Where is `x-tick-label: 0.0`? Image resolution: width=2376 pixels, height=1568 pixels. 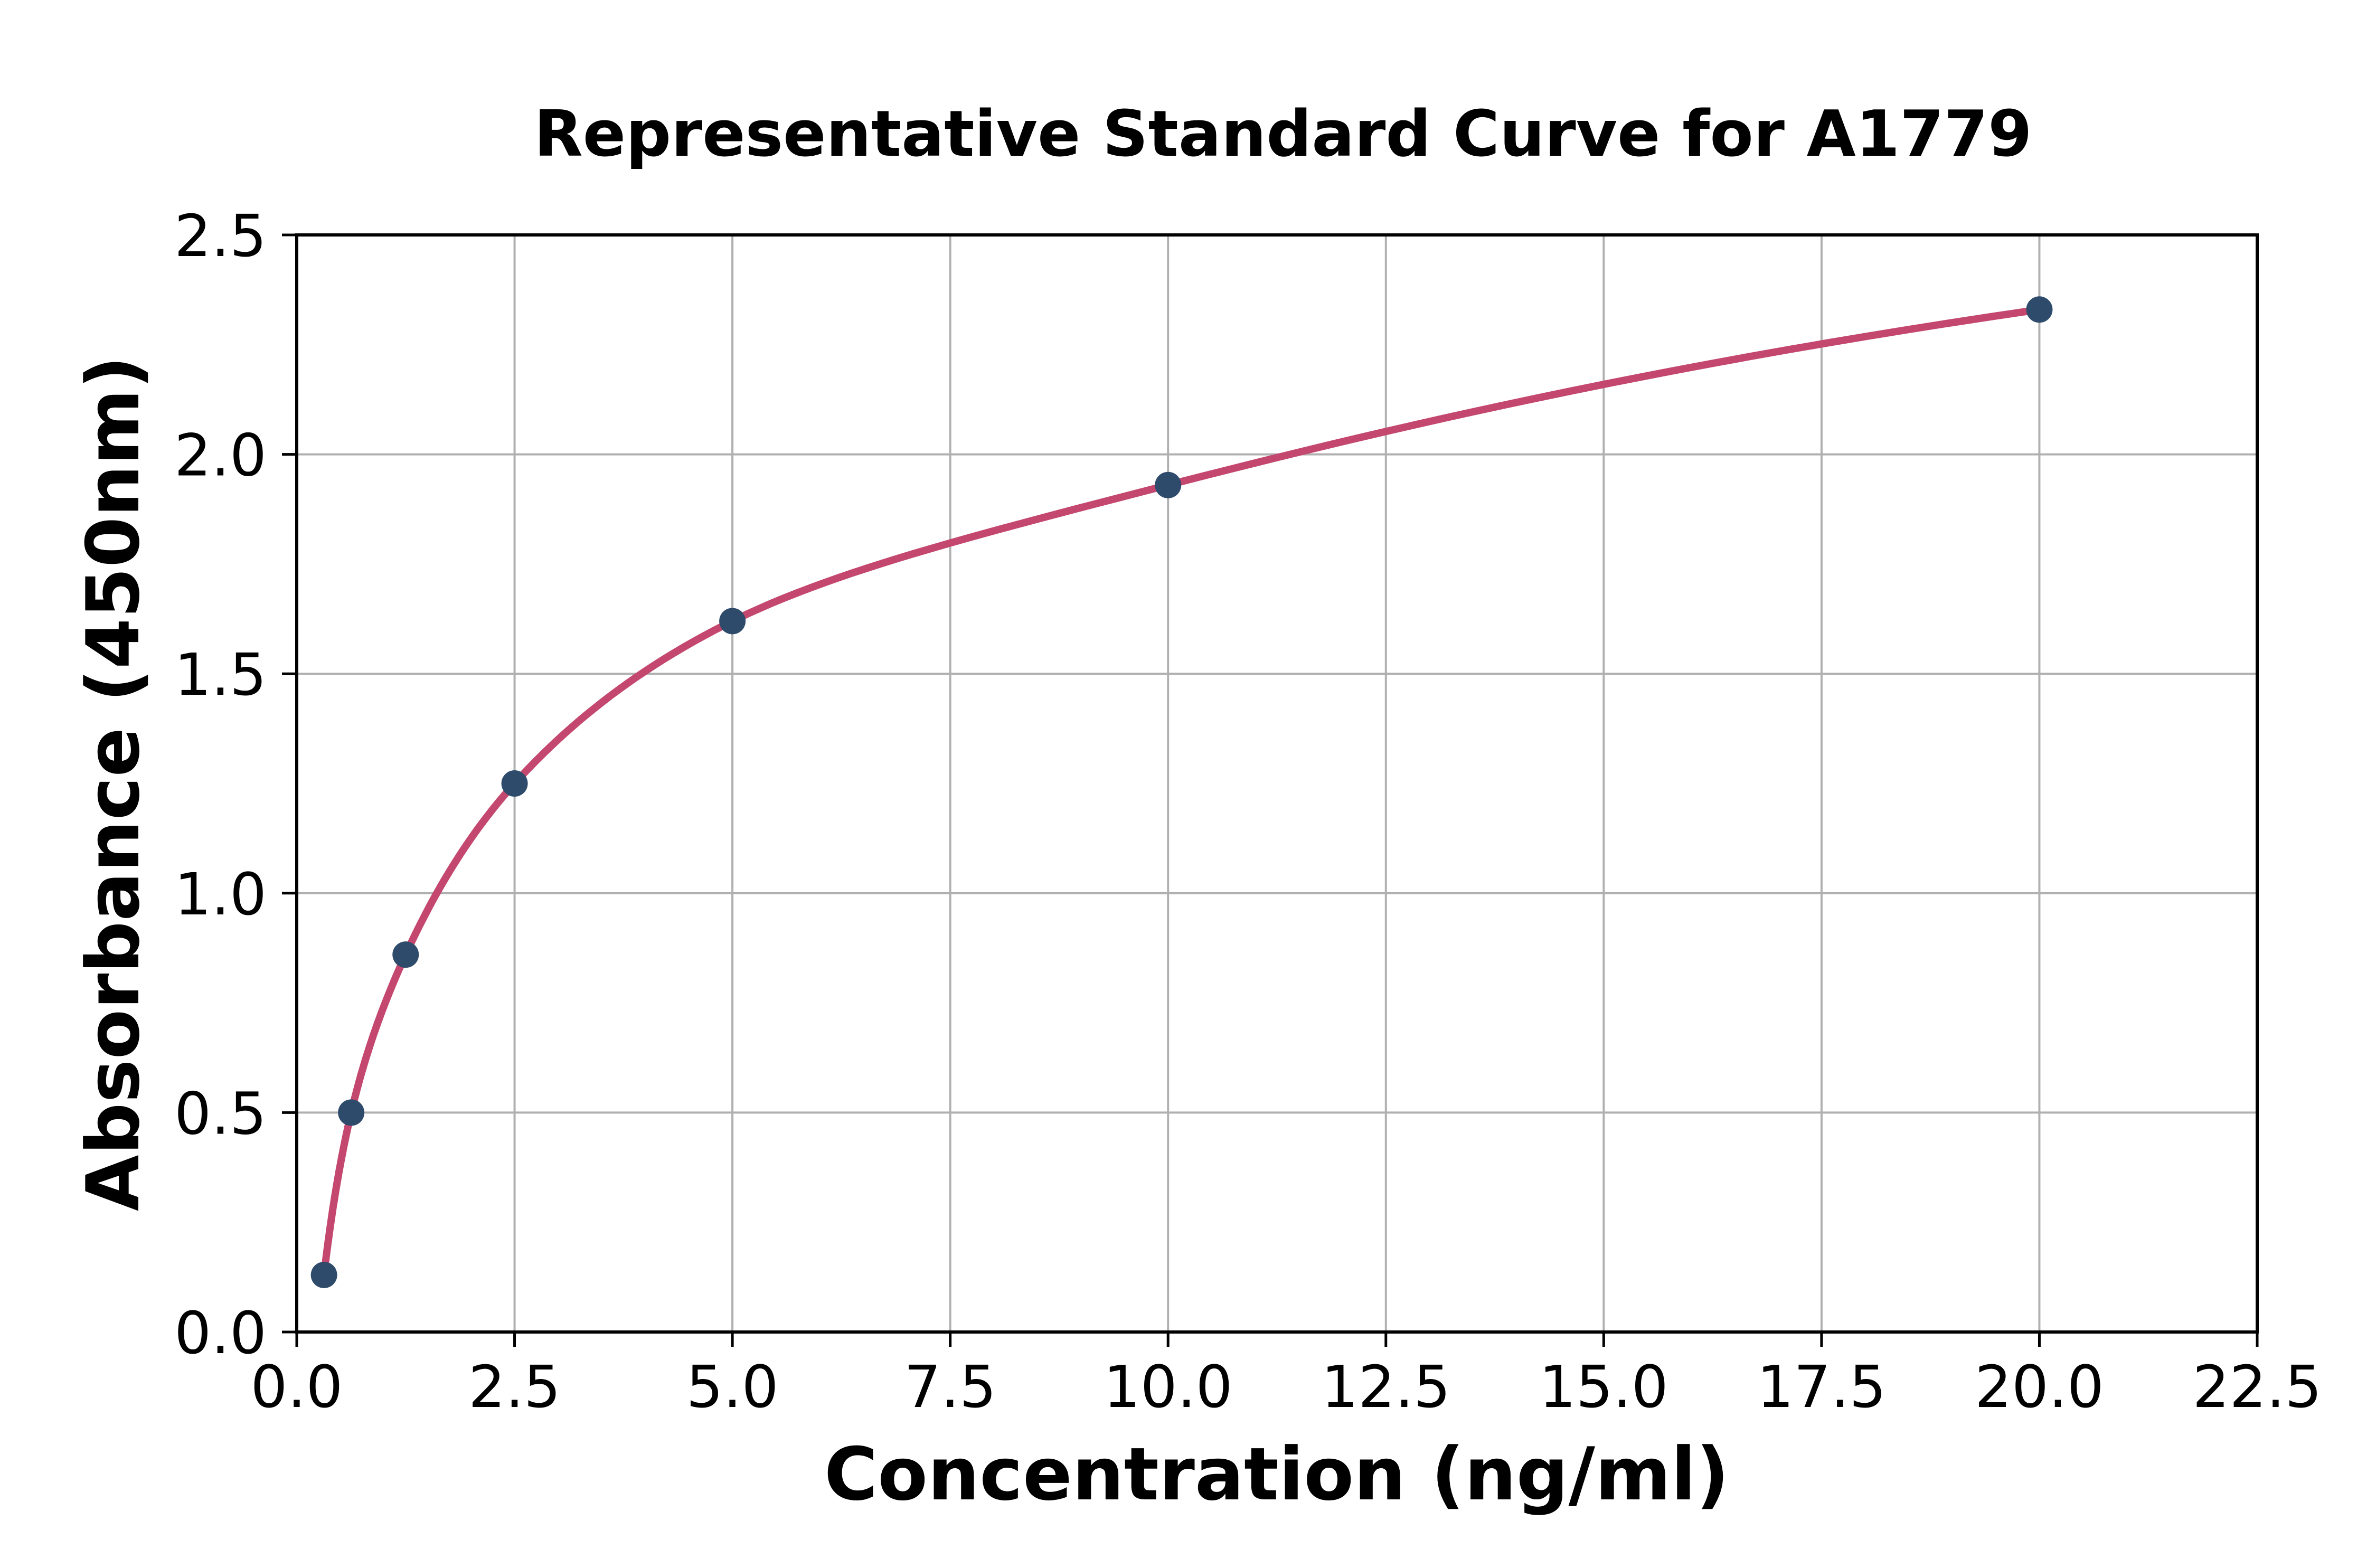
x-tick-label: 0.0 is located at coordinates (297, 1387).